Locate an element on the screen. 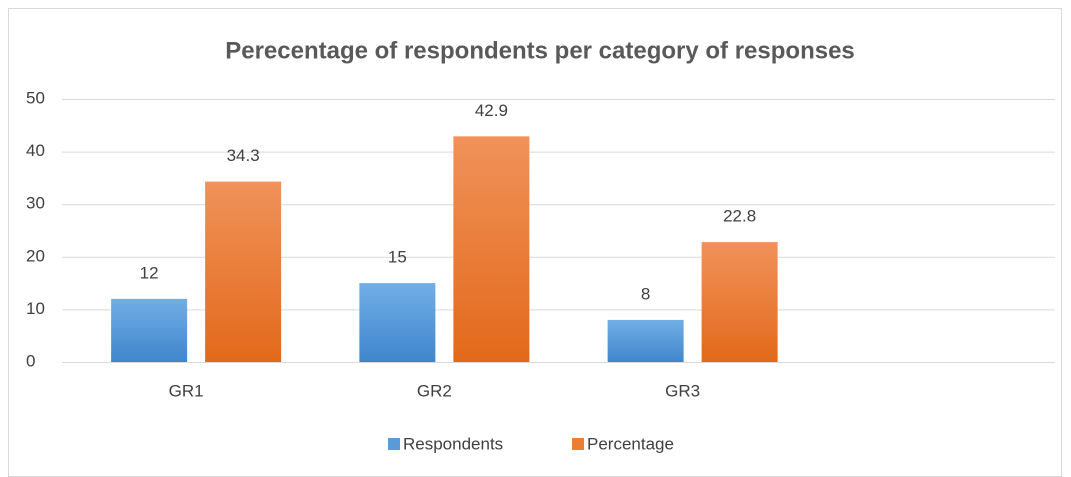  legend-label: Percentage is located at coordinates (630, 443).